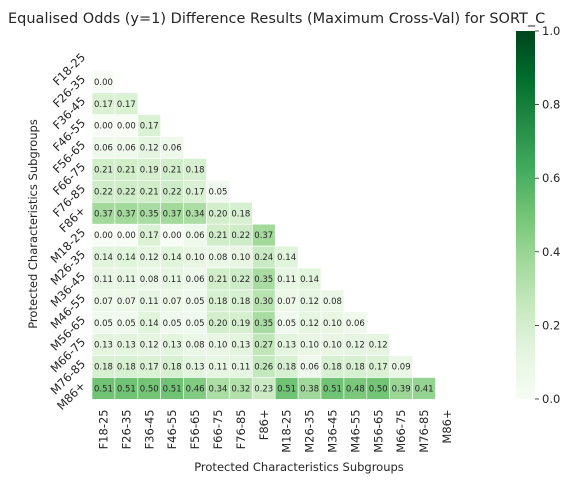  I want to click on x-tick-F56-65: F56-65, so click(195, 429).